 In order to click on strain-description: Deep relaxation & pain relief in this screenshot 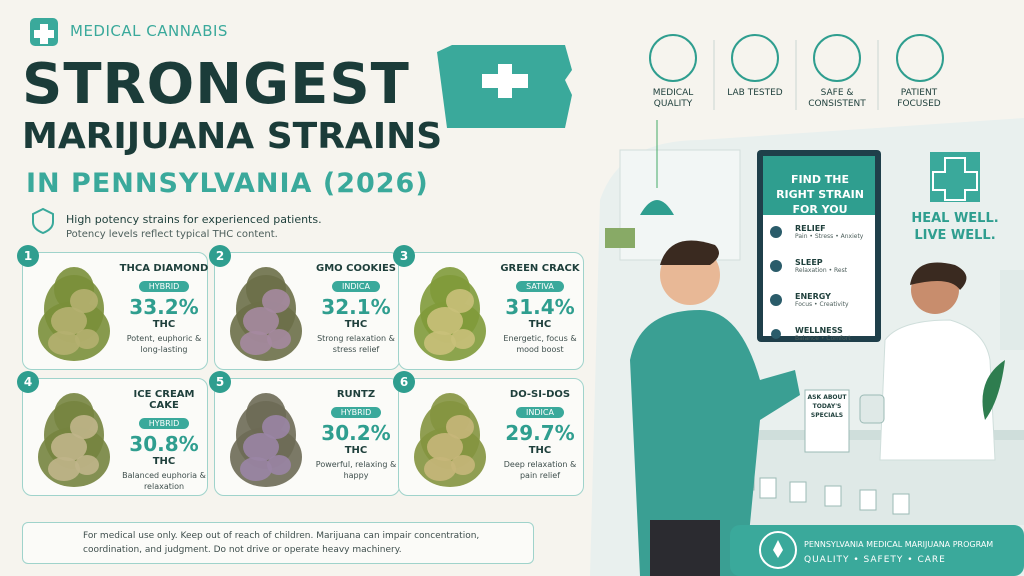, I will do `click(540, 470)`.